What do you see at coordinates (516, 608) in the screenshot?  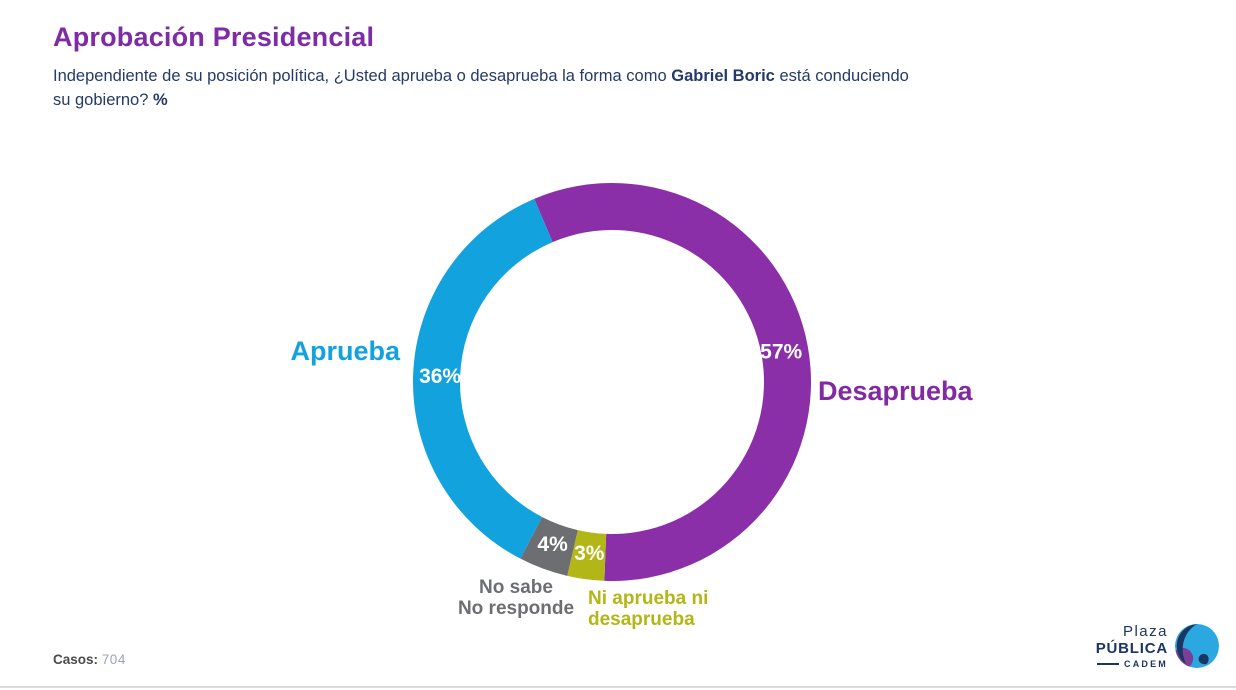 I see `label-no-sabe-line2: No responde` at bounding box center [516, 608].